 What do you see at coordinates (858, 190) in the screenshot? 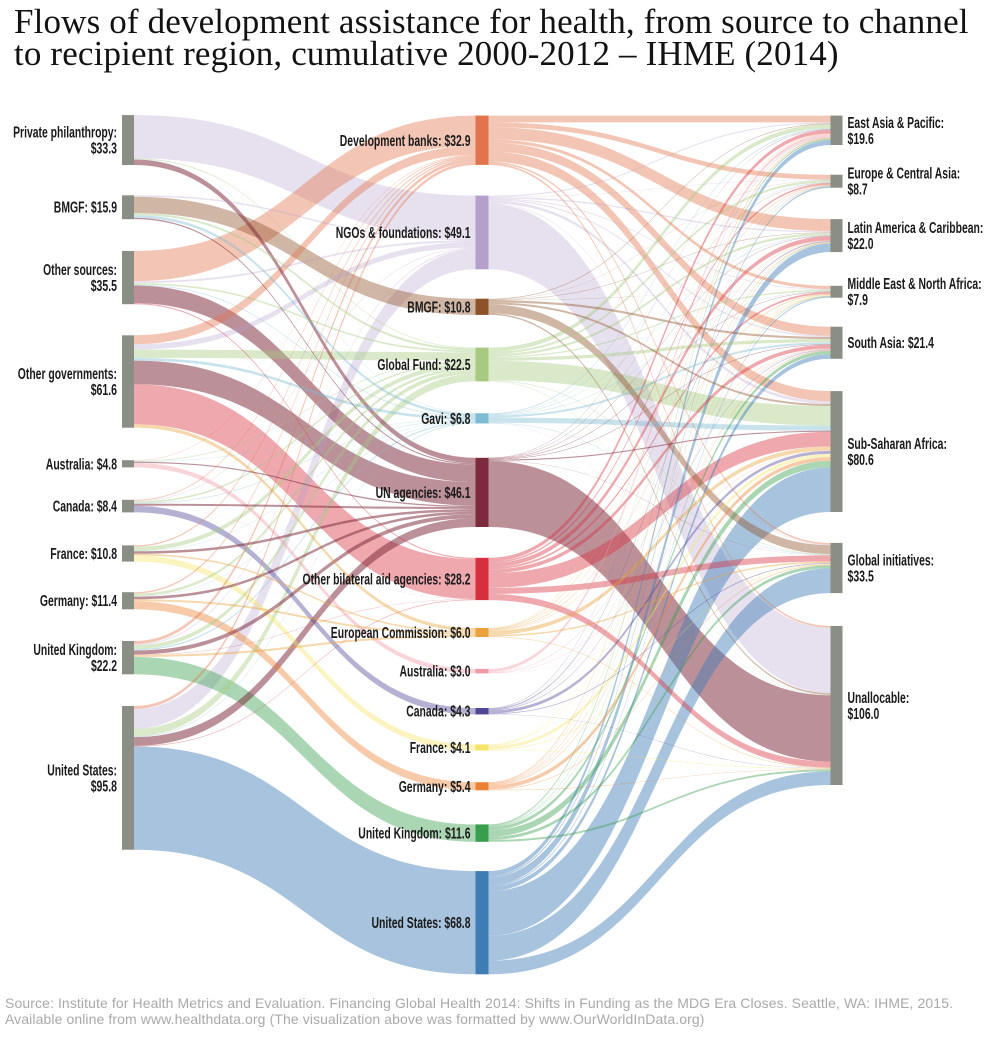
I see `svg-text: $8.7` at bounding box center [858, 190].